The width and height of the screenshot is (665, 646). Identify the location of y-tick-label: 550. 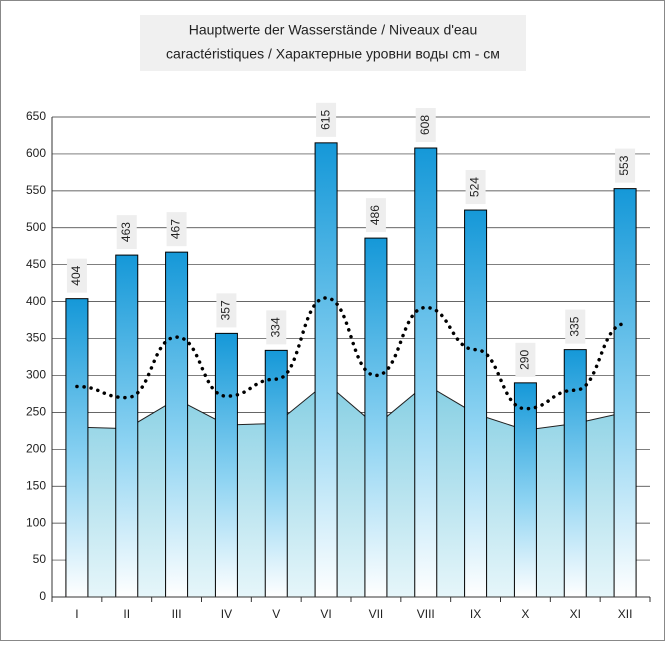
(36, 190).